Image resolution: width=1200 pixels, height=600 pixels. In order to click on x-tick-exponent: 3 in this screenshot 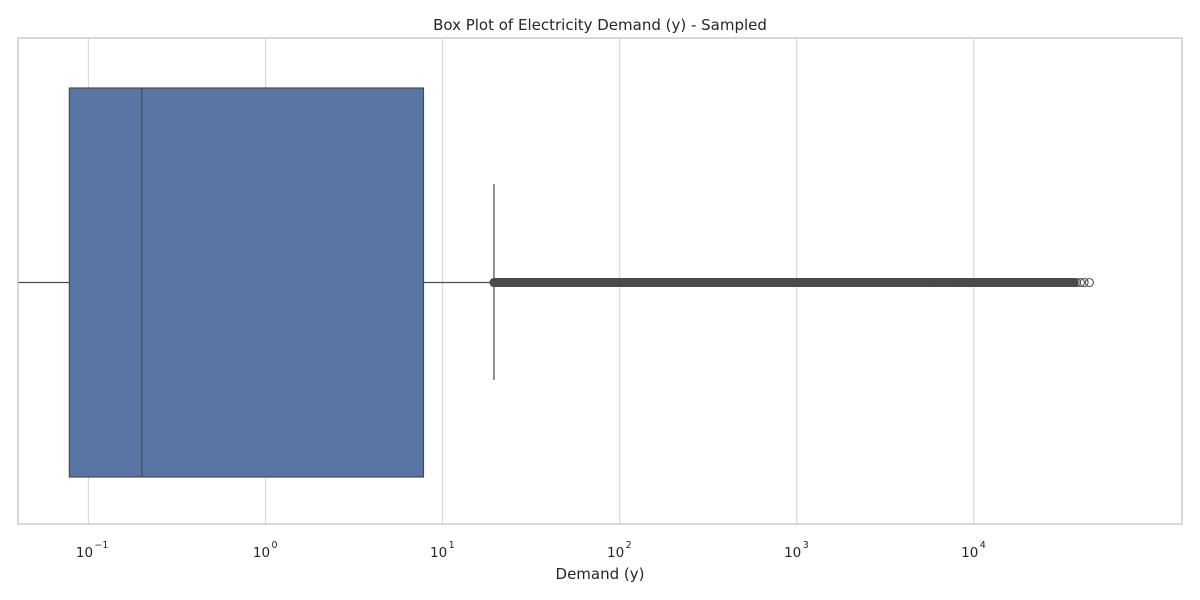, I will do `click(806, 545)`.